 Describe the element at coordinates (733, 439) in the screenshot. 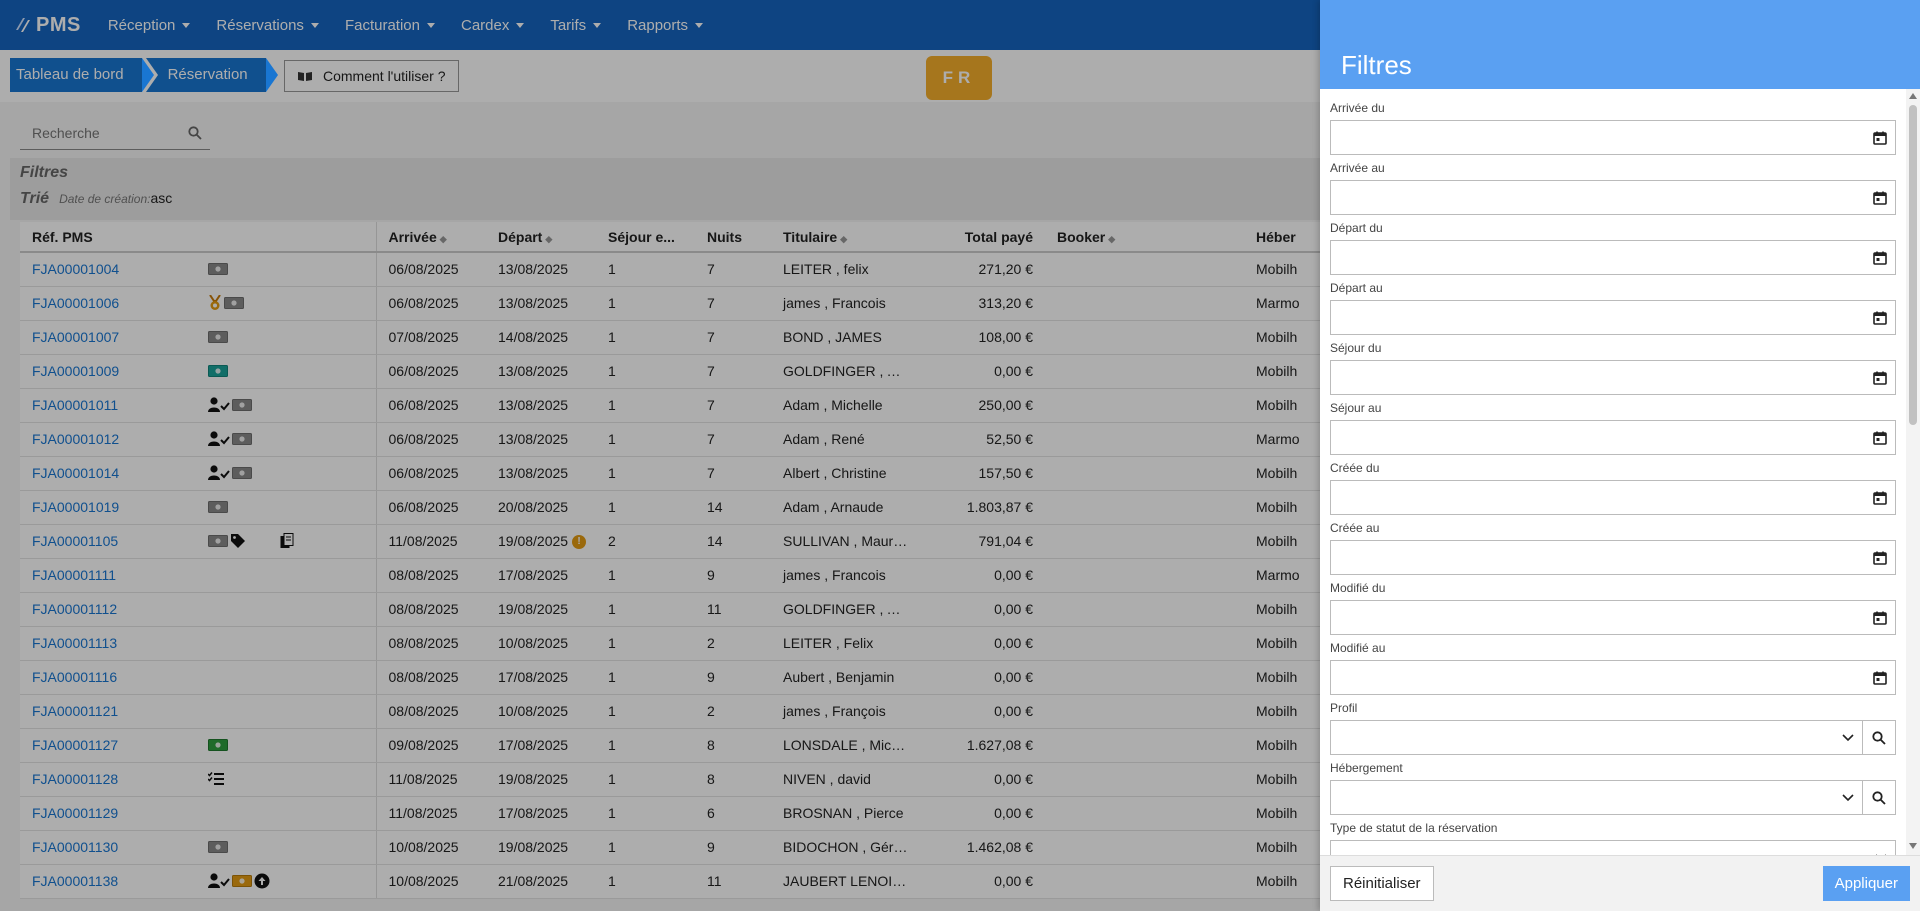

I see `nights-cell: 7` at that location.